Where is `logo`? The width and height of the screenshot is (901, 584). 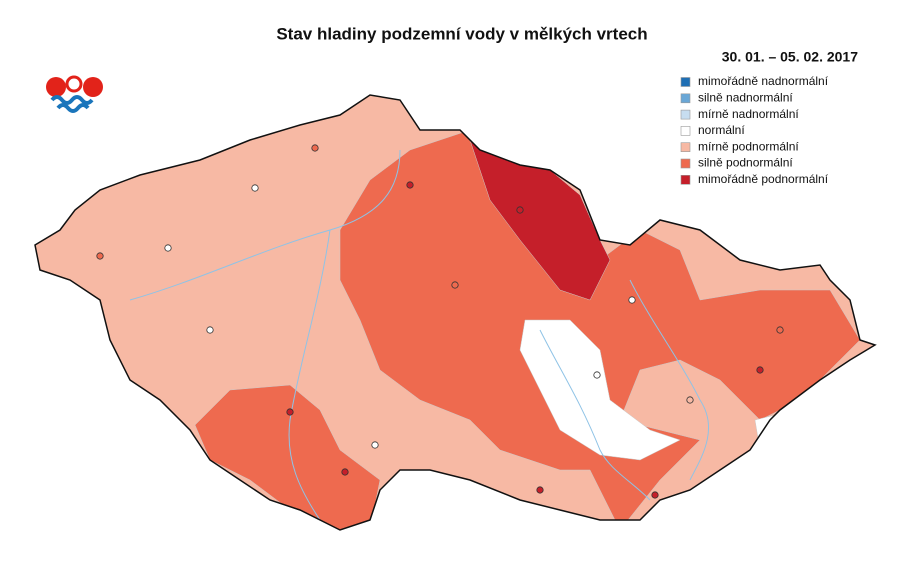
logo is located at coordinates (74, 94).